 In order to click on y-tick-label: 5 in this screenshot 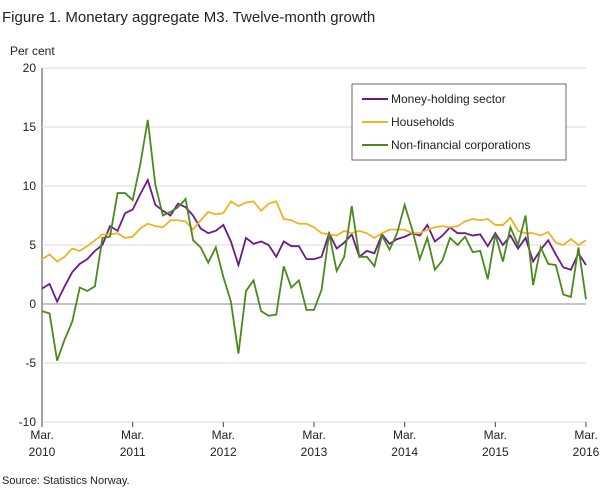, I will do `click(32, 245)`.